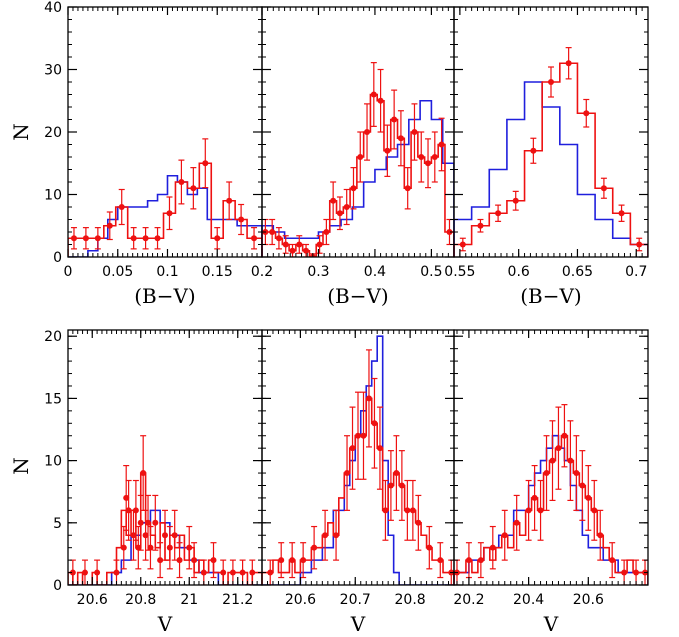 Image resolution: width=679 pixels, height=637 pixels. What do you see at coordinates (53, 462) in the screenshot?
I see `y-tick-label: 10` at bounding box center [53, 462].